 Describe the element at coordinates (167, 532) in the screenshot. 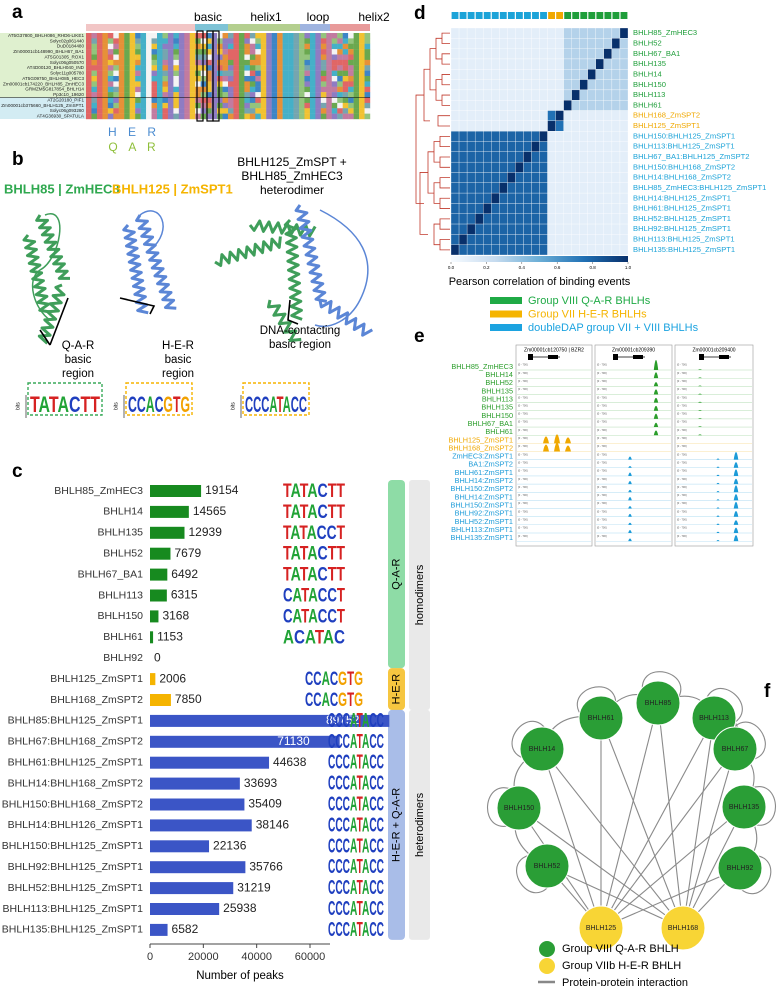

I see `bar` at that location.